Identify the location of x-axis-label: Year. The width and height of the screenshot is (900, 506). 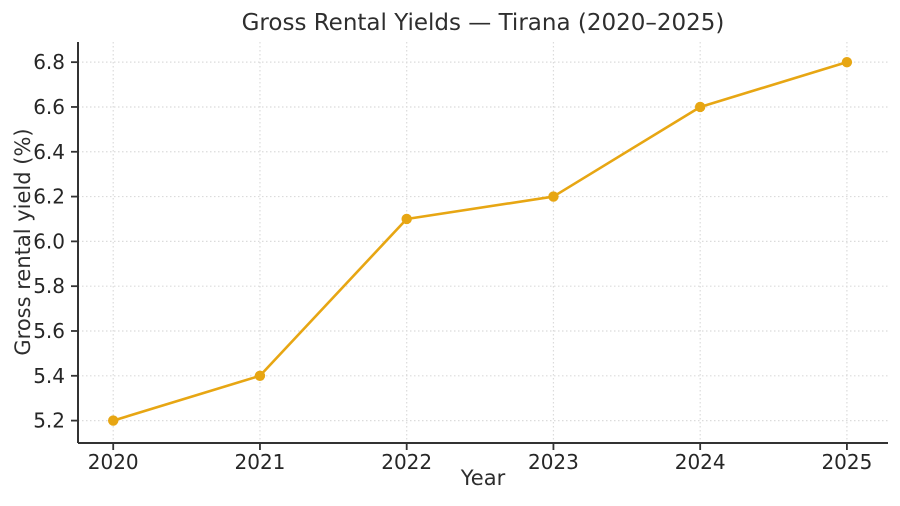
(483, 478).